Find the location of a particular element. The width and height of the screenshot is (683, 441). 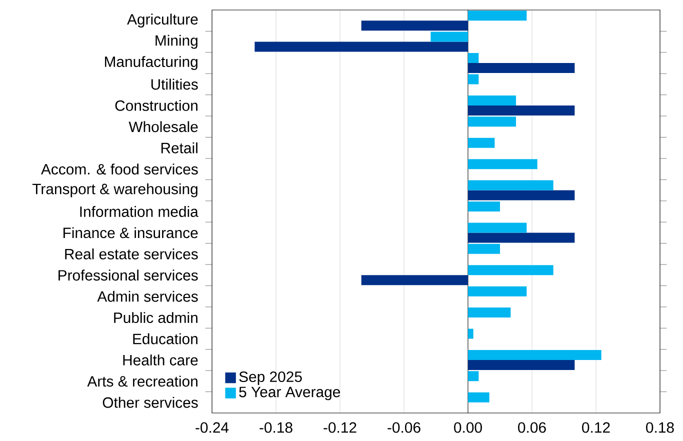

legend-label: 5 Year Average is located at coordinates (289, 393).